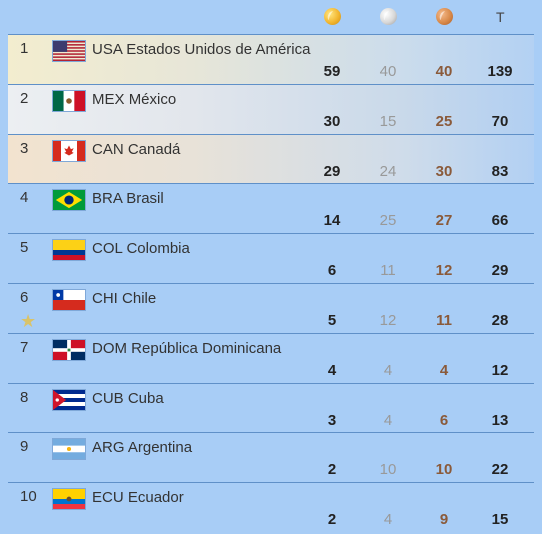  I want to click on country-code: BRA, so click(107, 199).